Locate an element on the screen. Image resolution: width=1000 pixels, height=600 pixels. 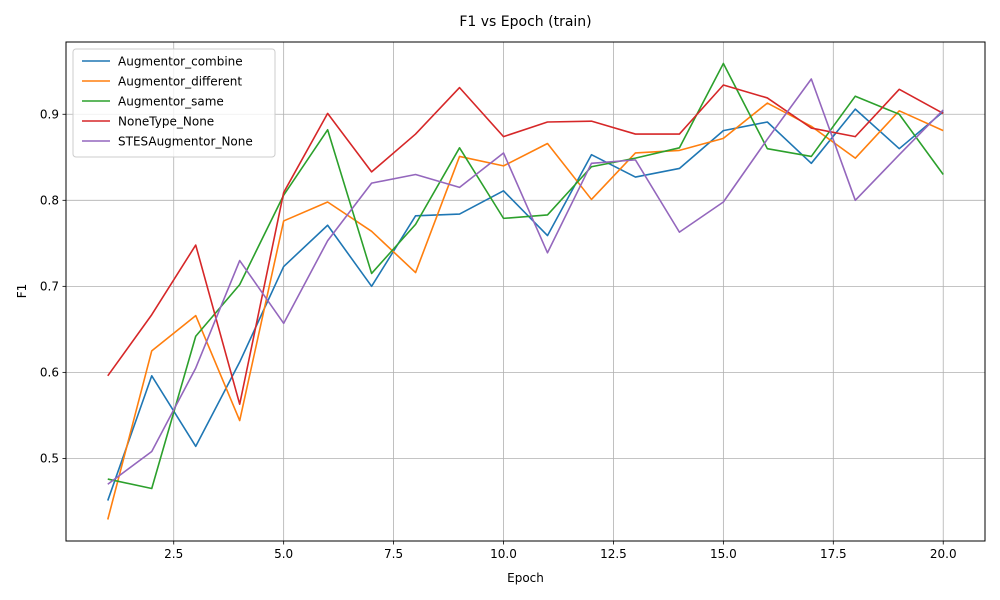
y-tick-label: 0.8 is located at coordinates (49, 200).